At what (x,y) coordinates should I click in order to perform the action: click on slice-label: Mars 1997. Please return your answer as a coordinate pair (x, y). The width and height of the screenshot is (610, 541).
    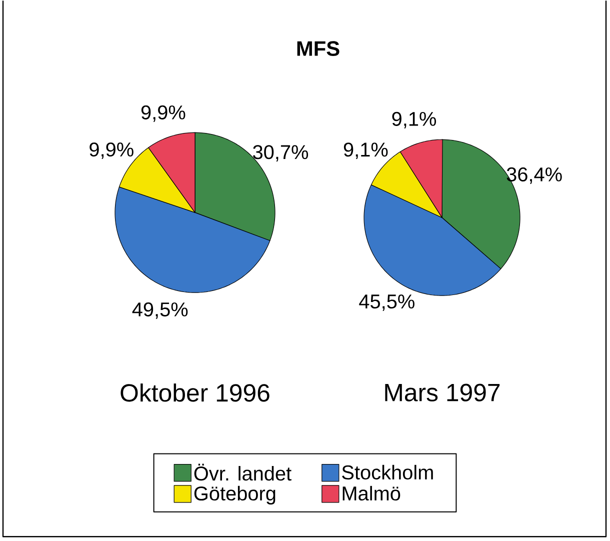
    Looking at the image, I should click on (442, 393).